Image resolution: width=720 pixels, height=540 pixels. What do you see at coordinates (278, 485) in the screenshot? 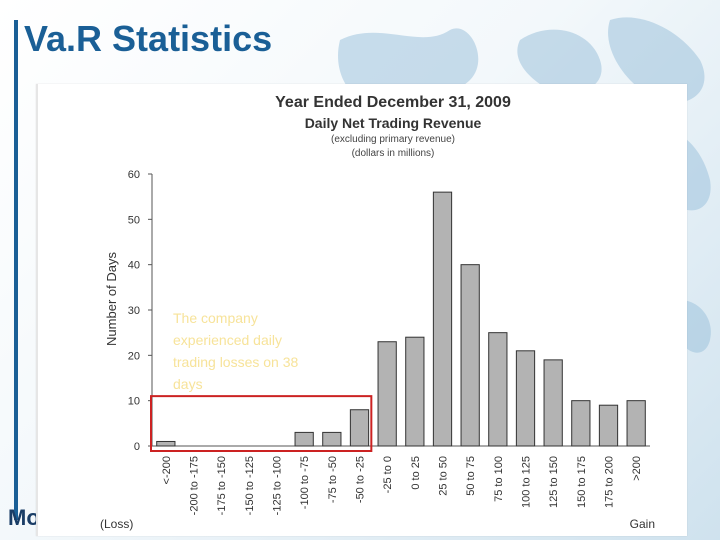
I see `x-tick-label: -125 to -100` at bounding box center [278, 485].